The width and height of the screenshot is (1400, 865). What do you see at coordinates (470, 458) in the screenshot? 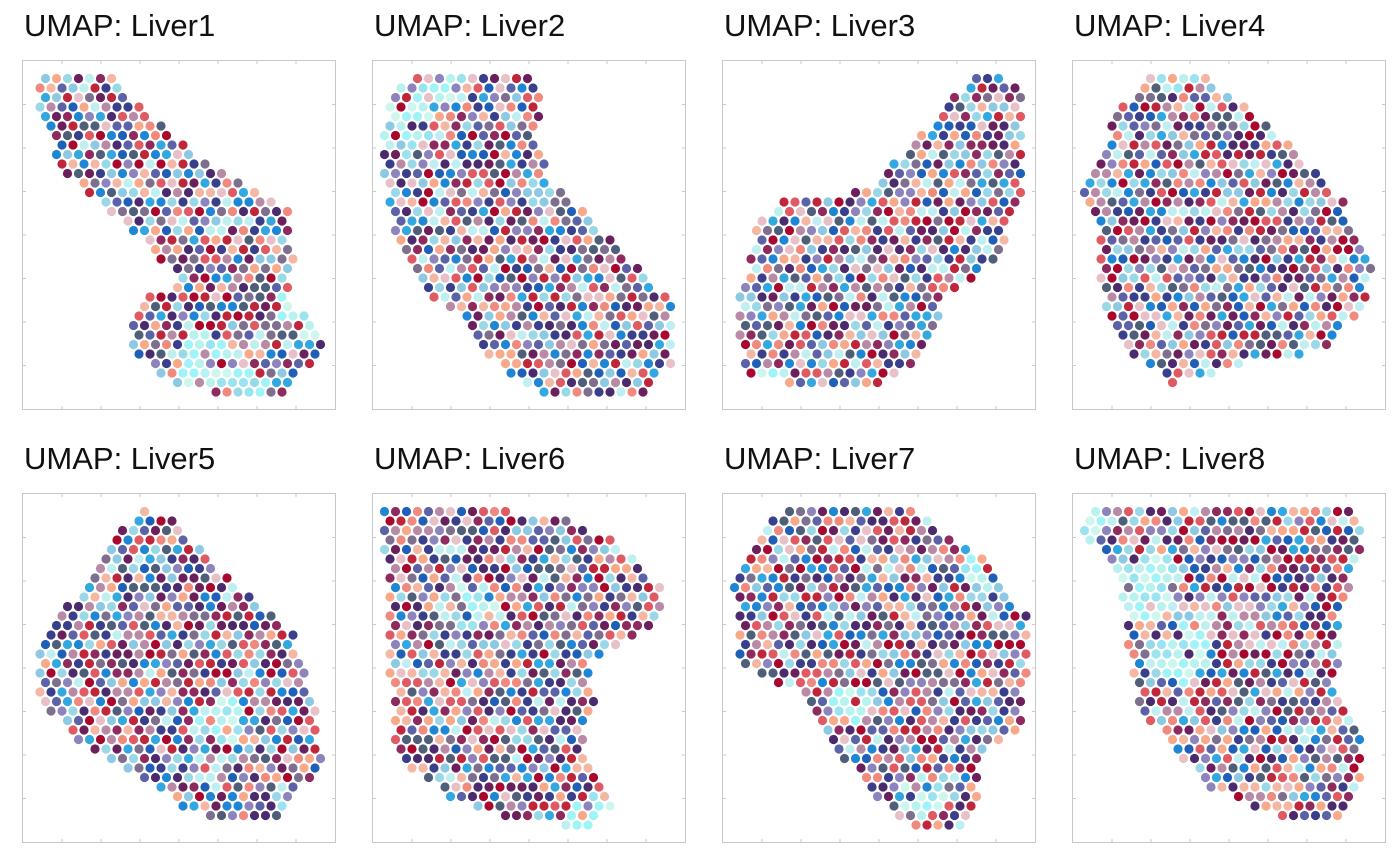
I see `panel-title: UMAP: Liver6` at bounding box center [470, 458].